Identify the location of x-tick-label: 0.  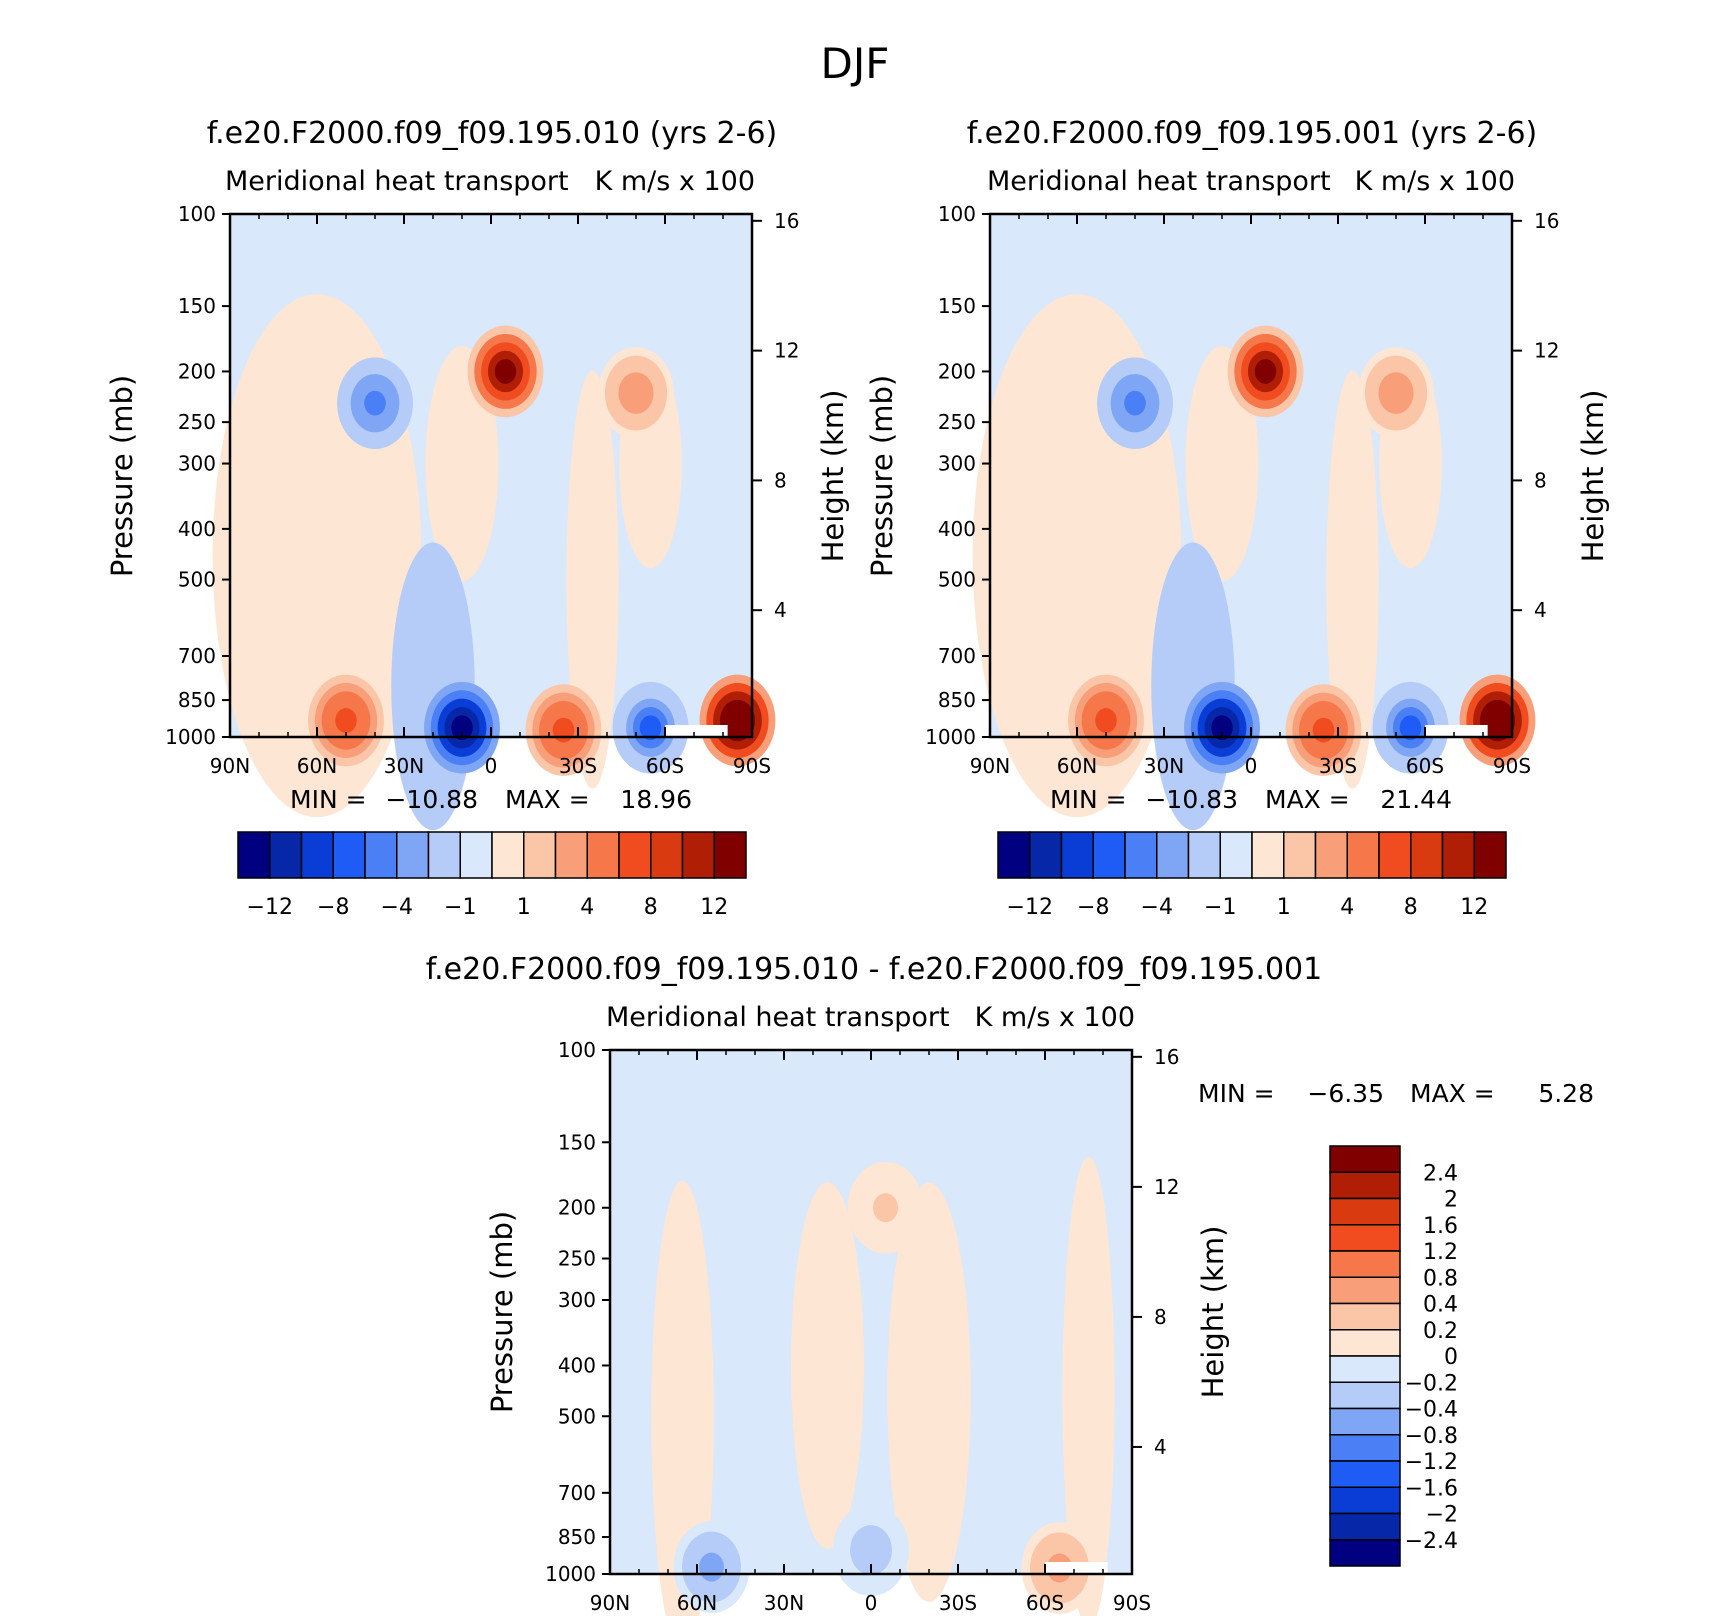
(871, 1603).